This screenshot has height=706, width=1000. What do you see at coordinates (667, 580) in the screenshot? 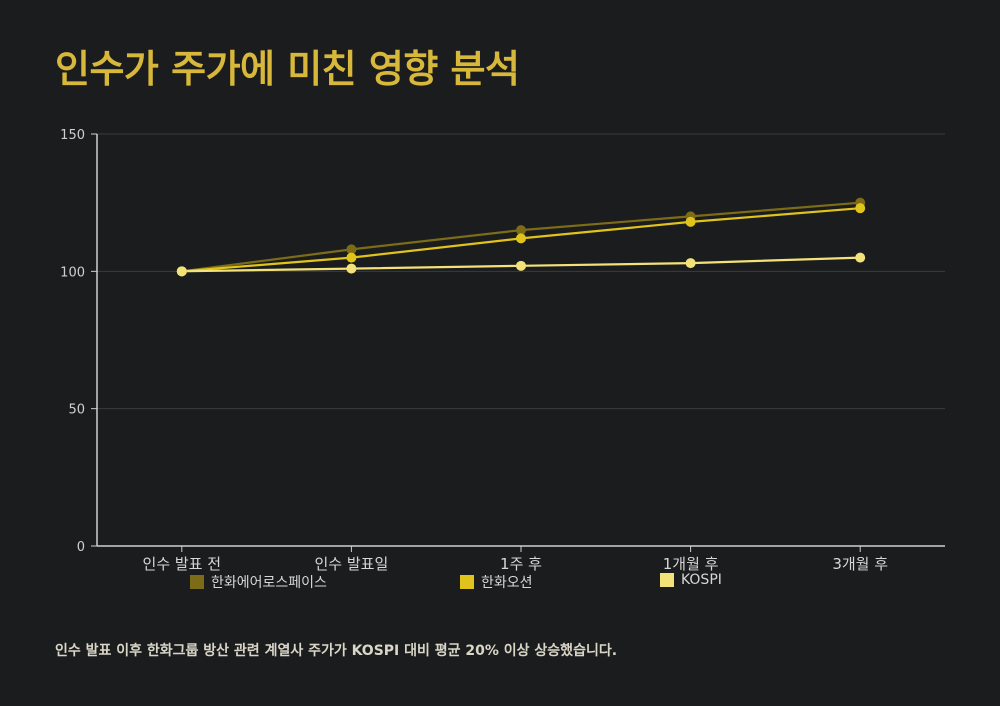
I see `legend-swatch-kospi` at bounding box center [667, 580].